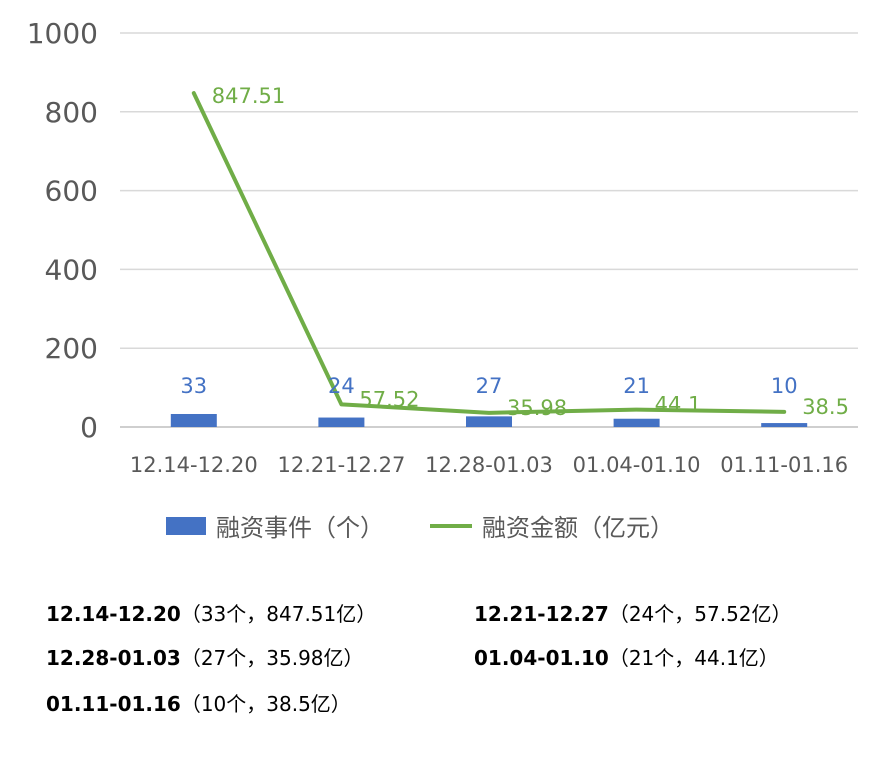 The width and height of the screenshot is (880, 765). I want to click on legend-label-bar: 融资事件（个）, so click(300, 528).